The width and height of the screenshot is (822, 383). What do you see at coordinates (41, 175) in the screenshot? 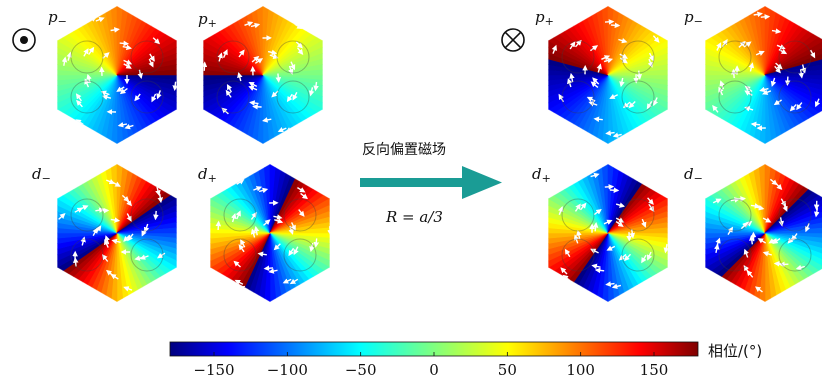
I see `label-left-bottom-left: d−` at bounding box center [41, 175].